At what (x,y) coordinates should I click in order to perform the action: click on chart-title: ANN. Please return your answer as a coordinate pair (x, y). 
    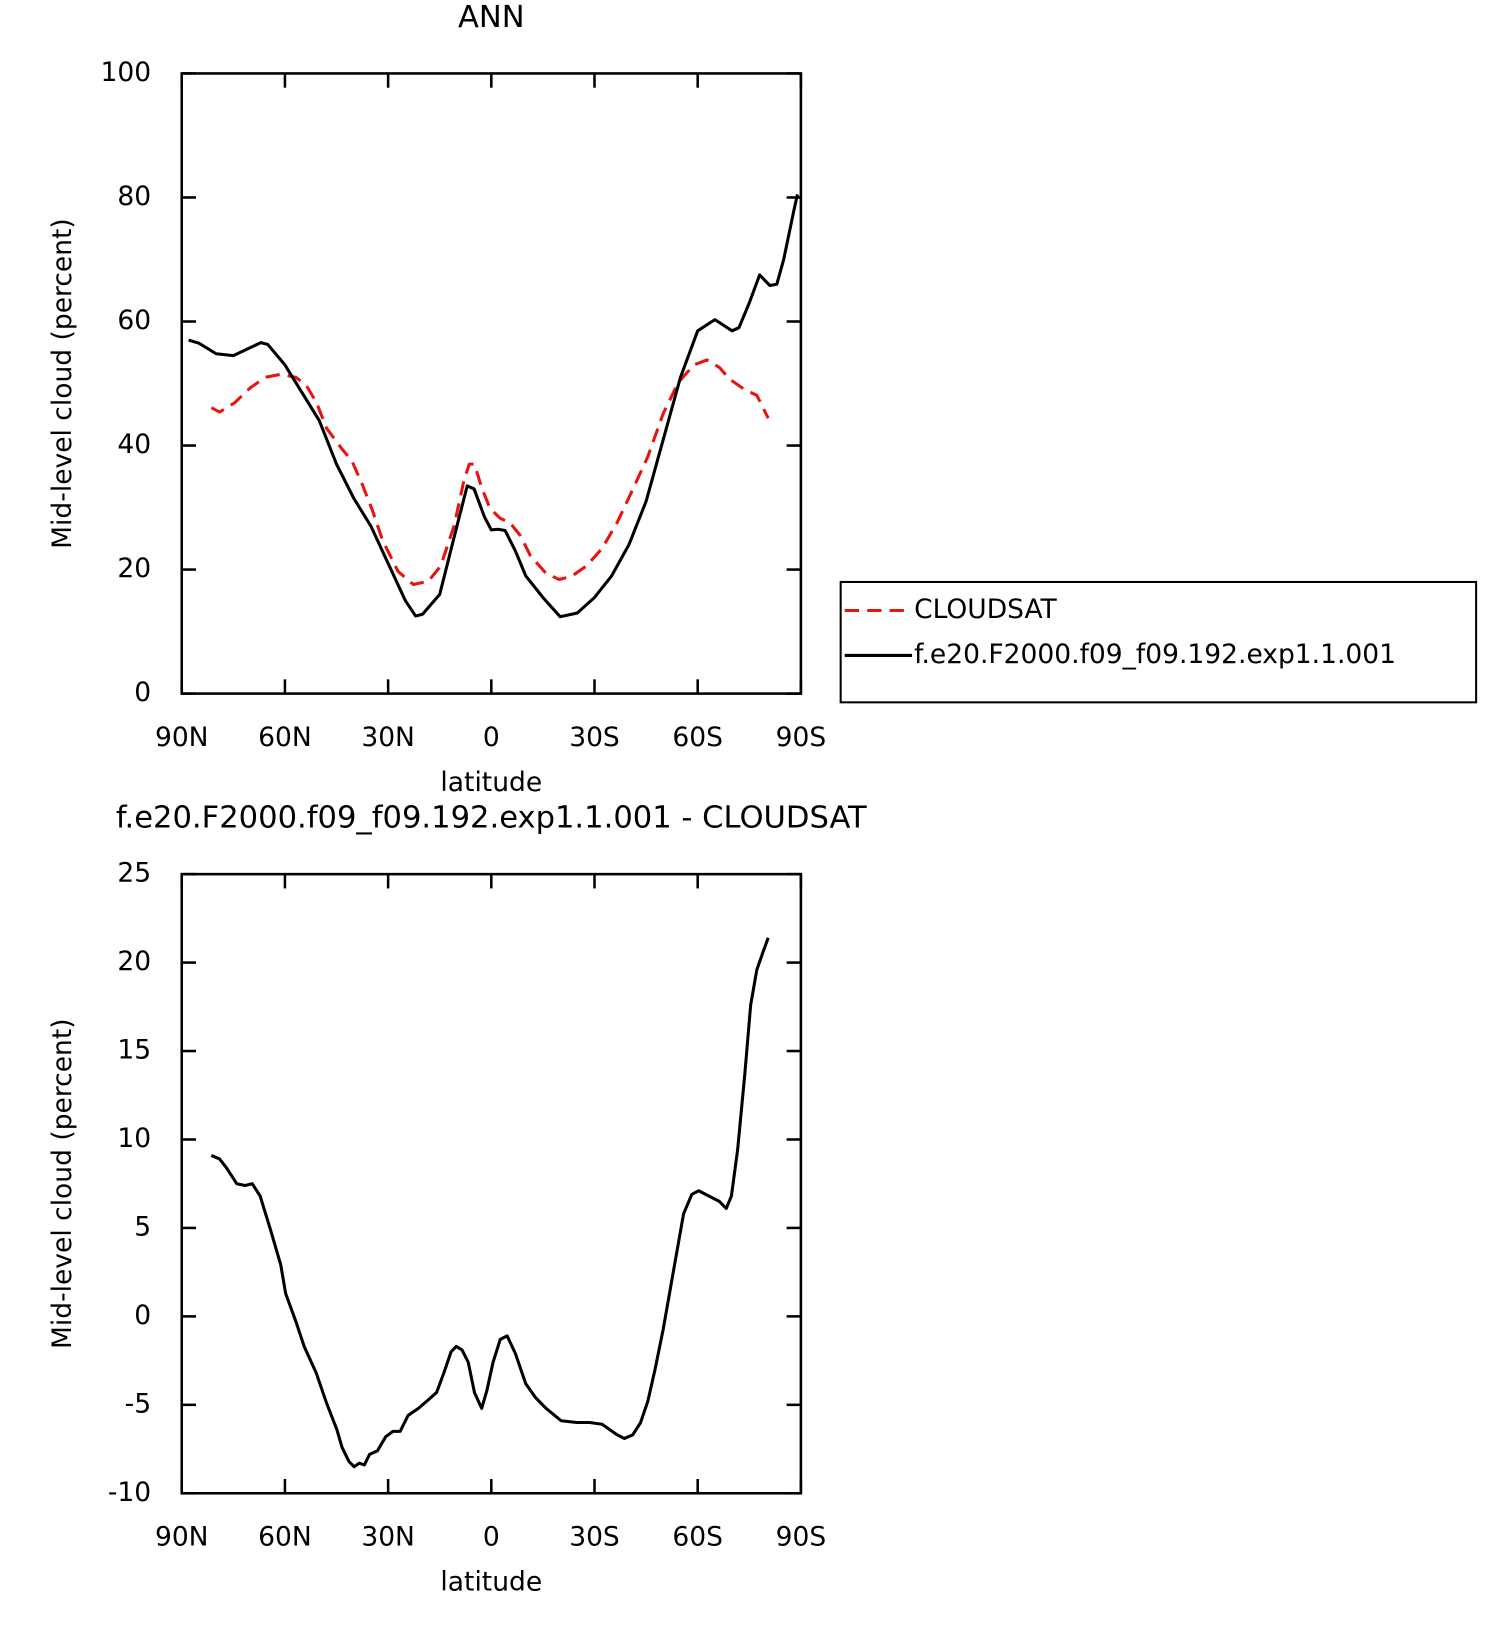
    Looking at the image, I should click on (491, 17).